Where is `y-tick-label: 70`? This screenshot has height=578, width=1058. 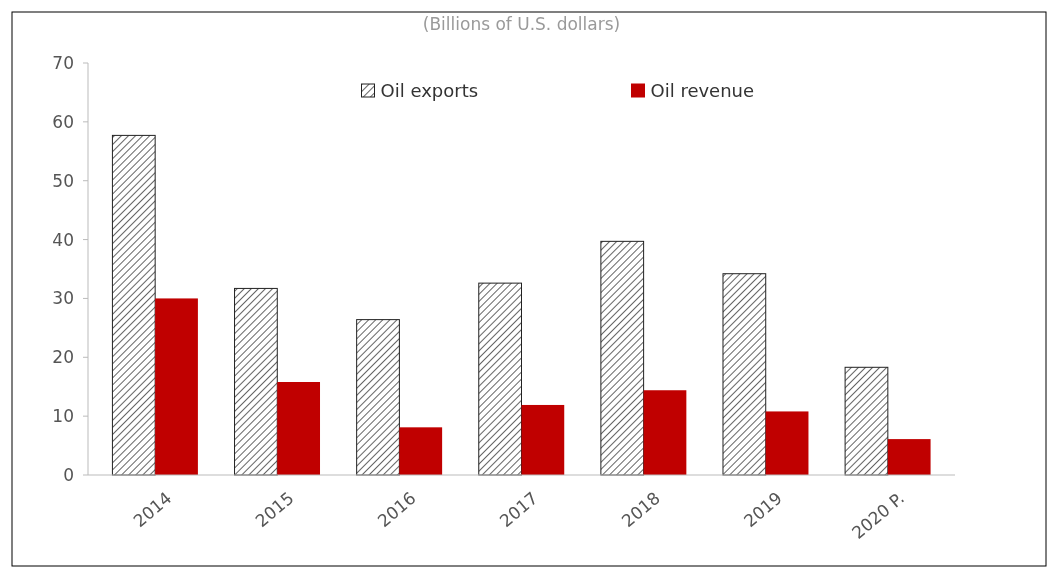 y-tick-label: 70 is located at coordinates (63, 62).